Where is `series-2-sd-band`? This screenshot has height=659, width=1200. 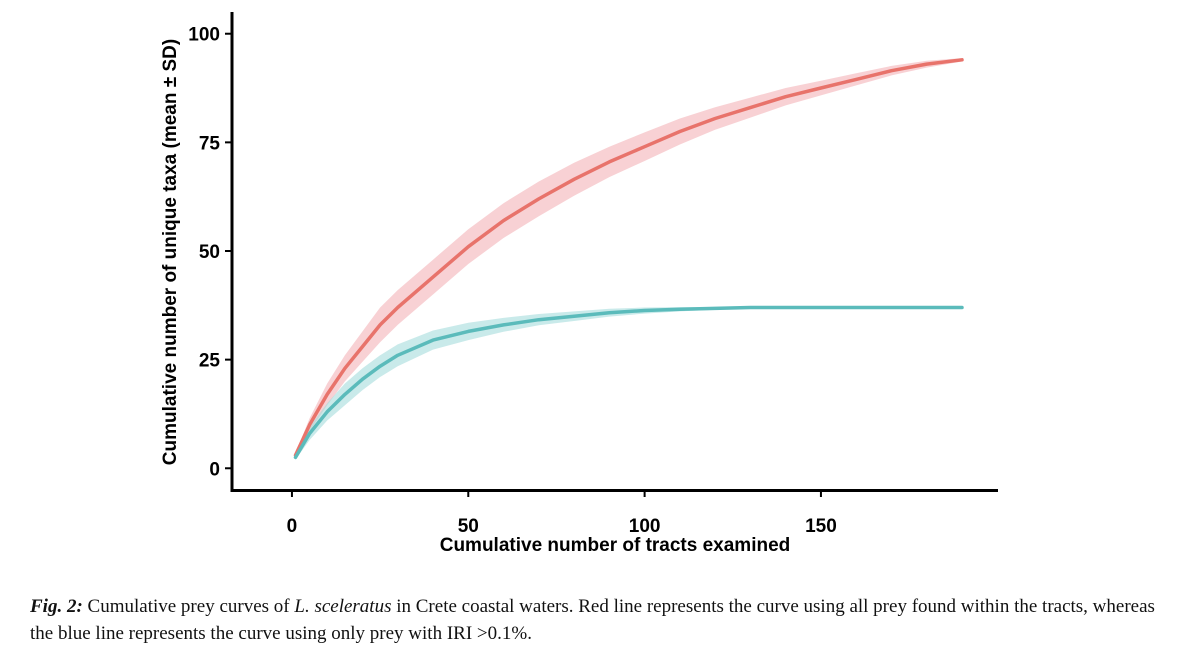 series-2-sd-band is located at coordinates (628, 383).